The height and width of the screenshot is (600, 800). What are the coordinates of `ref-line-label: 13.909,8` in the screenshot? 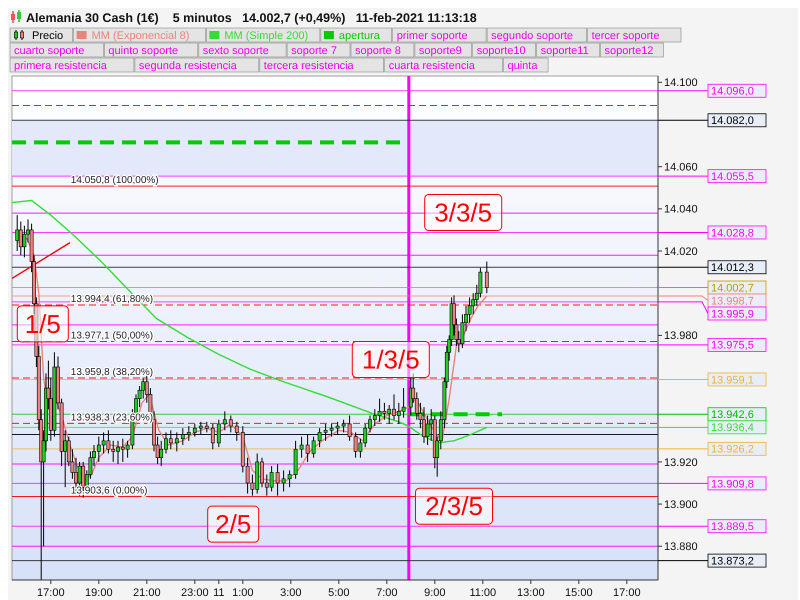 It's located at (732, 484).